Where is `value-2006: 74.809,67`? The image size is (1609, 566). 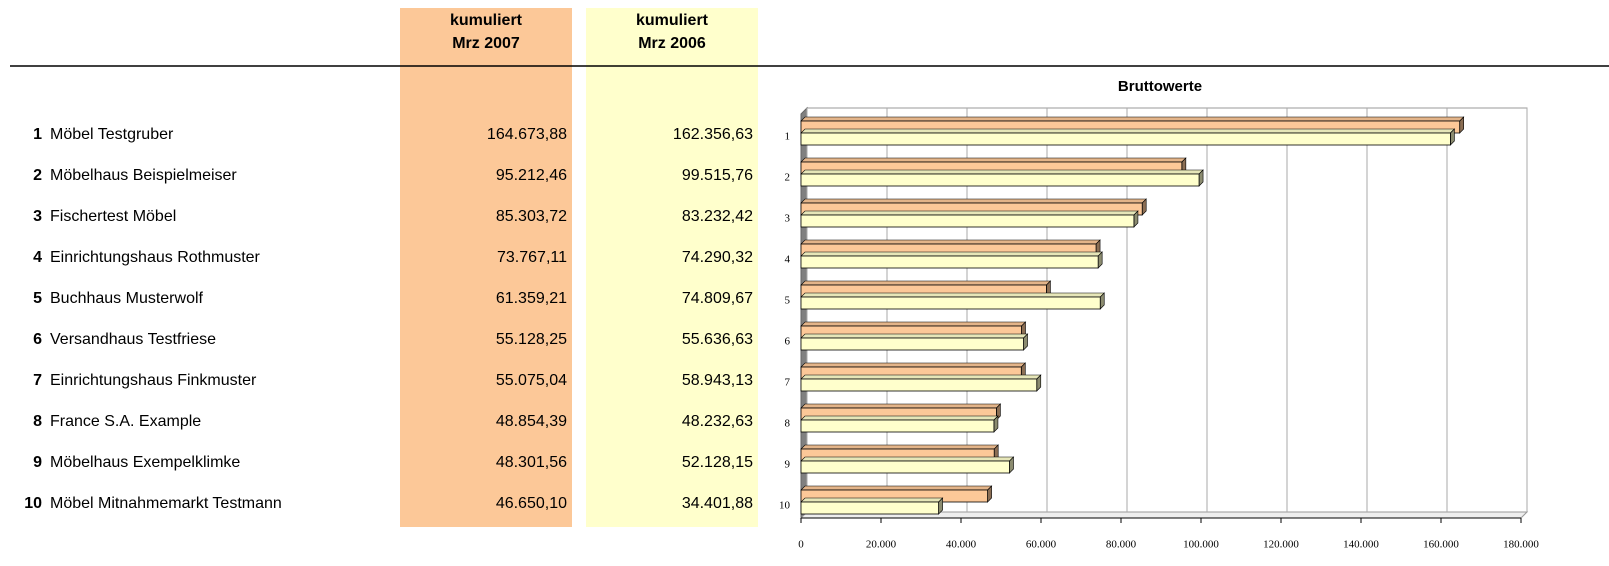
value-2006: 74.809,67 is located at coordinates (717, 298).